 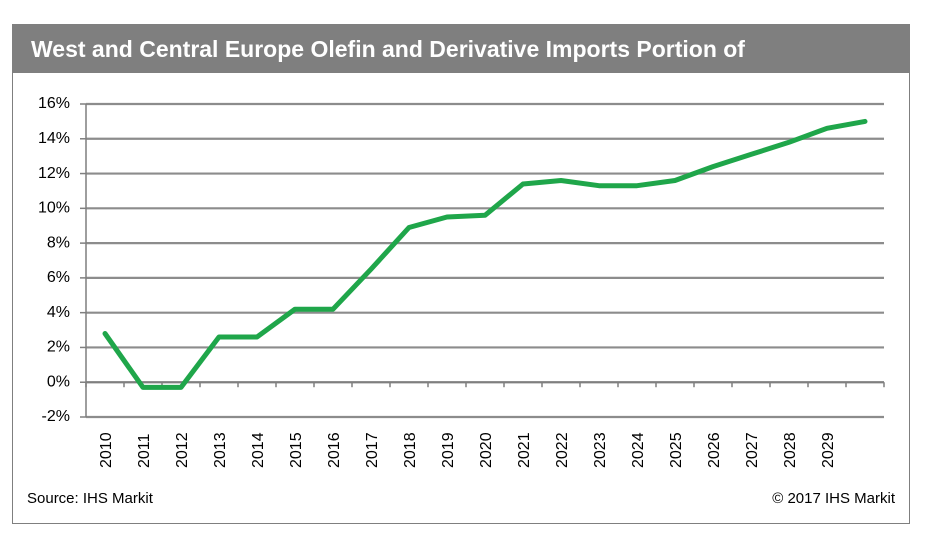 What do you see at coordinates (562, 450) in the screenshot?
I see `x-tick-label: 2022` at bounding box center [562, 450].